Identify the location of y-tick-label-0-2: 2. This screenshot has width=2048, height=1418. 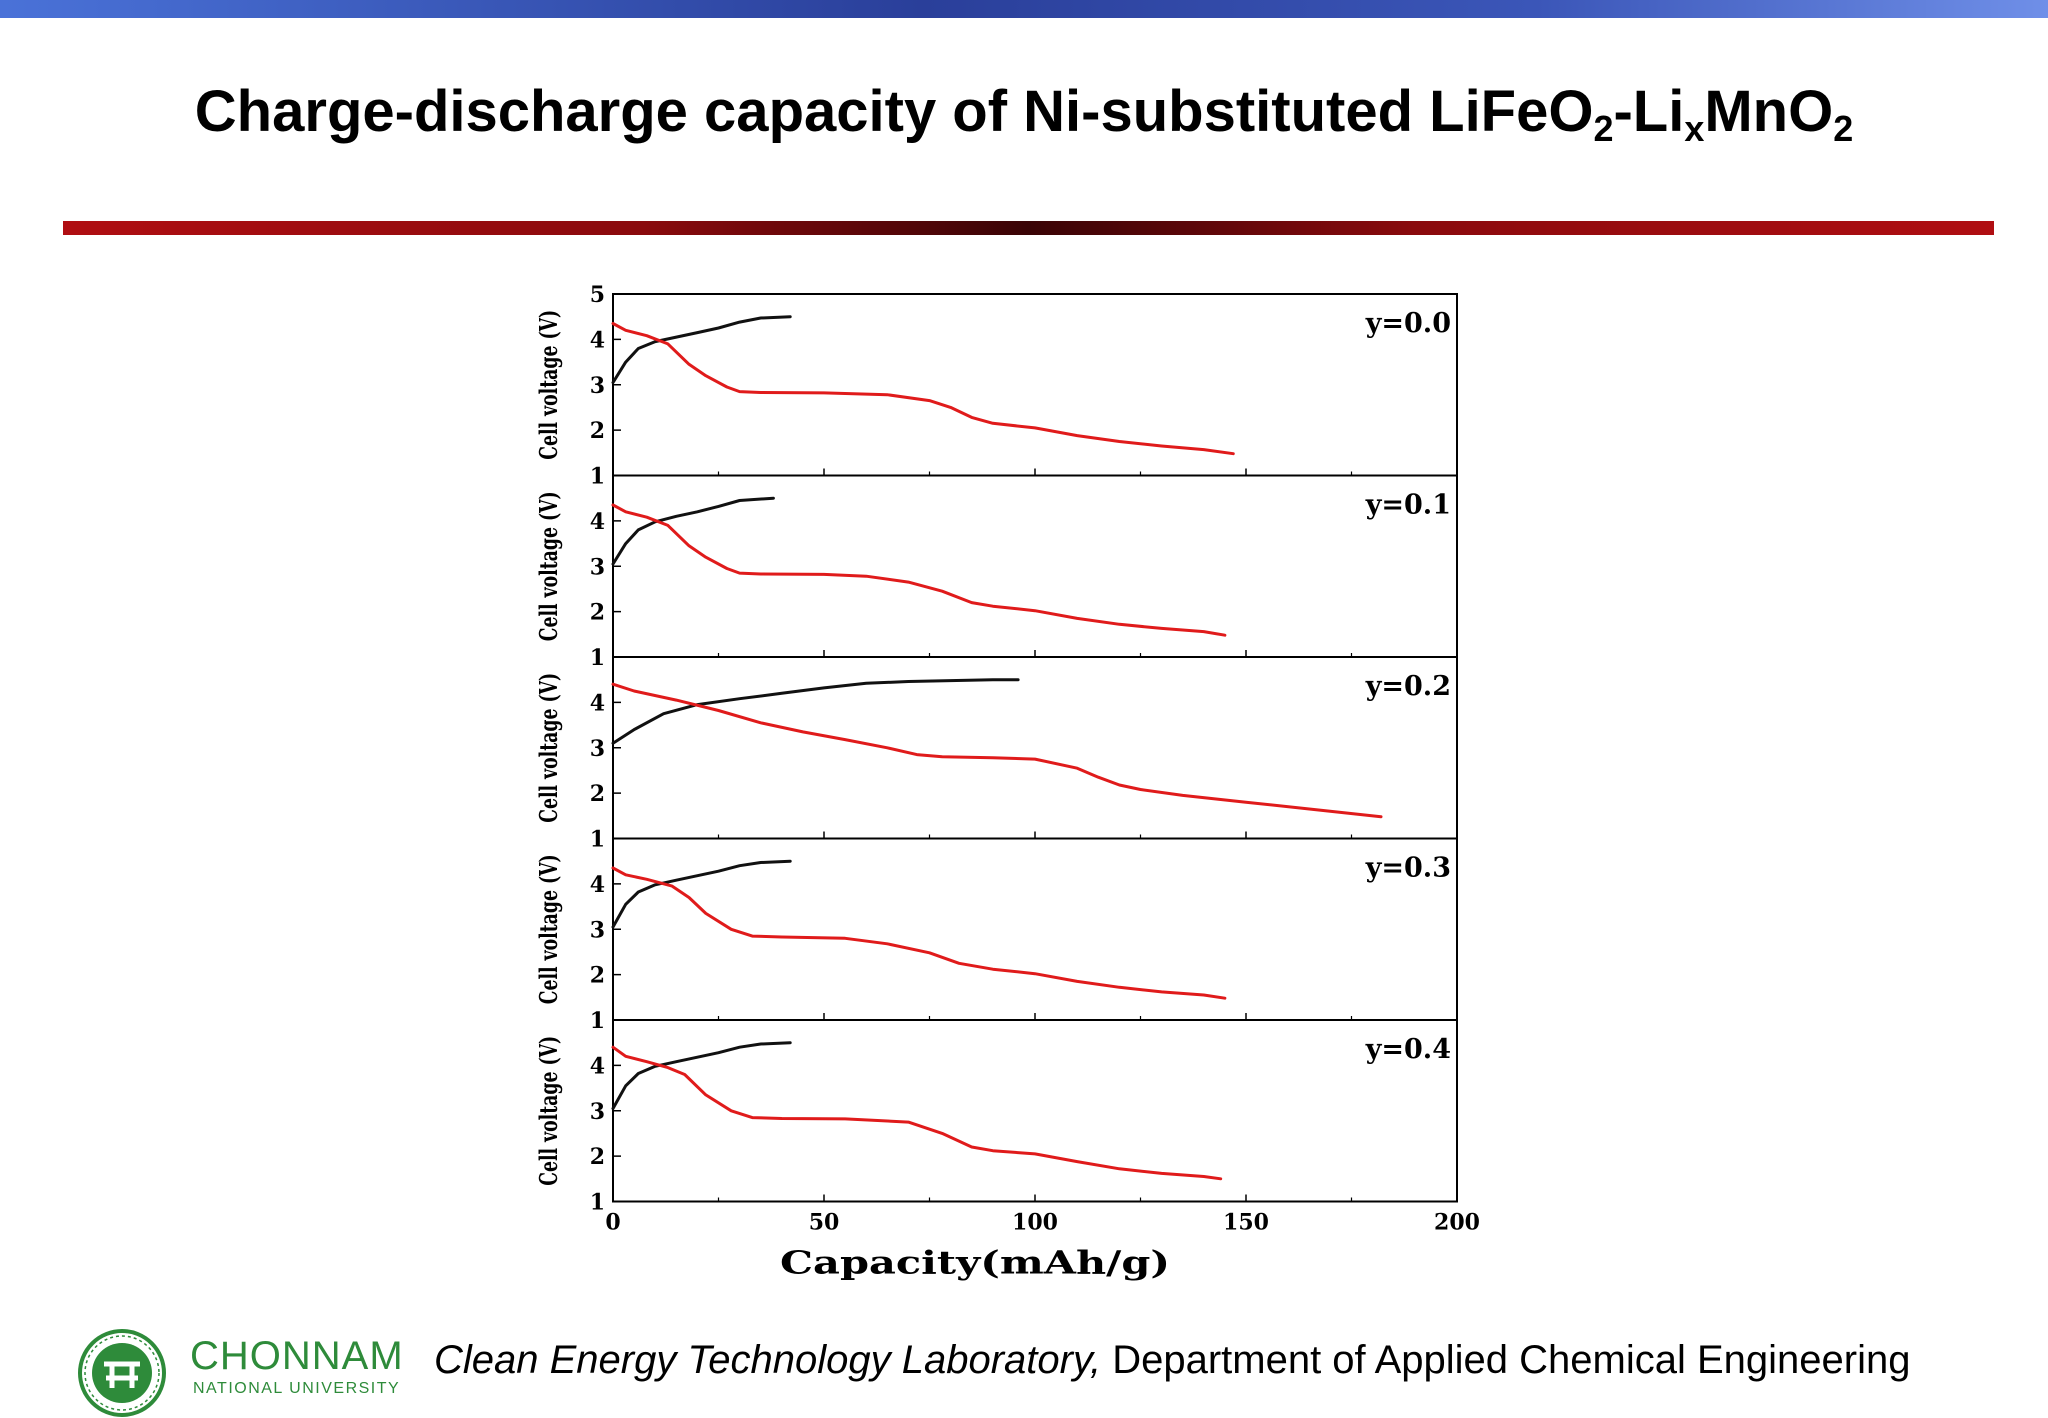
(597, 431).